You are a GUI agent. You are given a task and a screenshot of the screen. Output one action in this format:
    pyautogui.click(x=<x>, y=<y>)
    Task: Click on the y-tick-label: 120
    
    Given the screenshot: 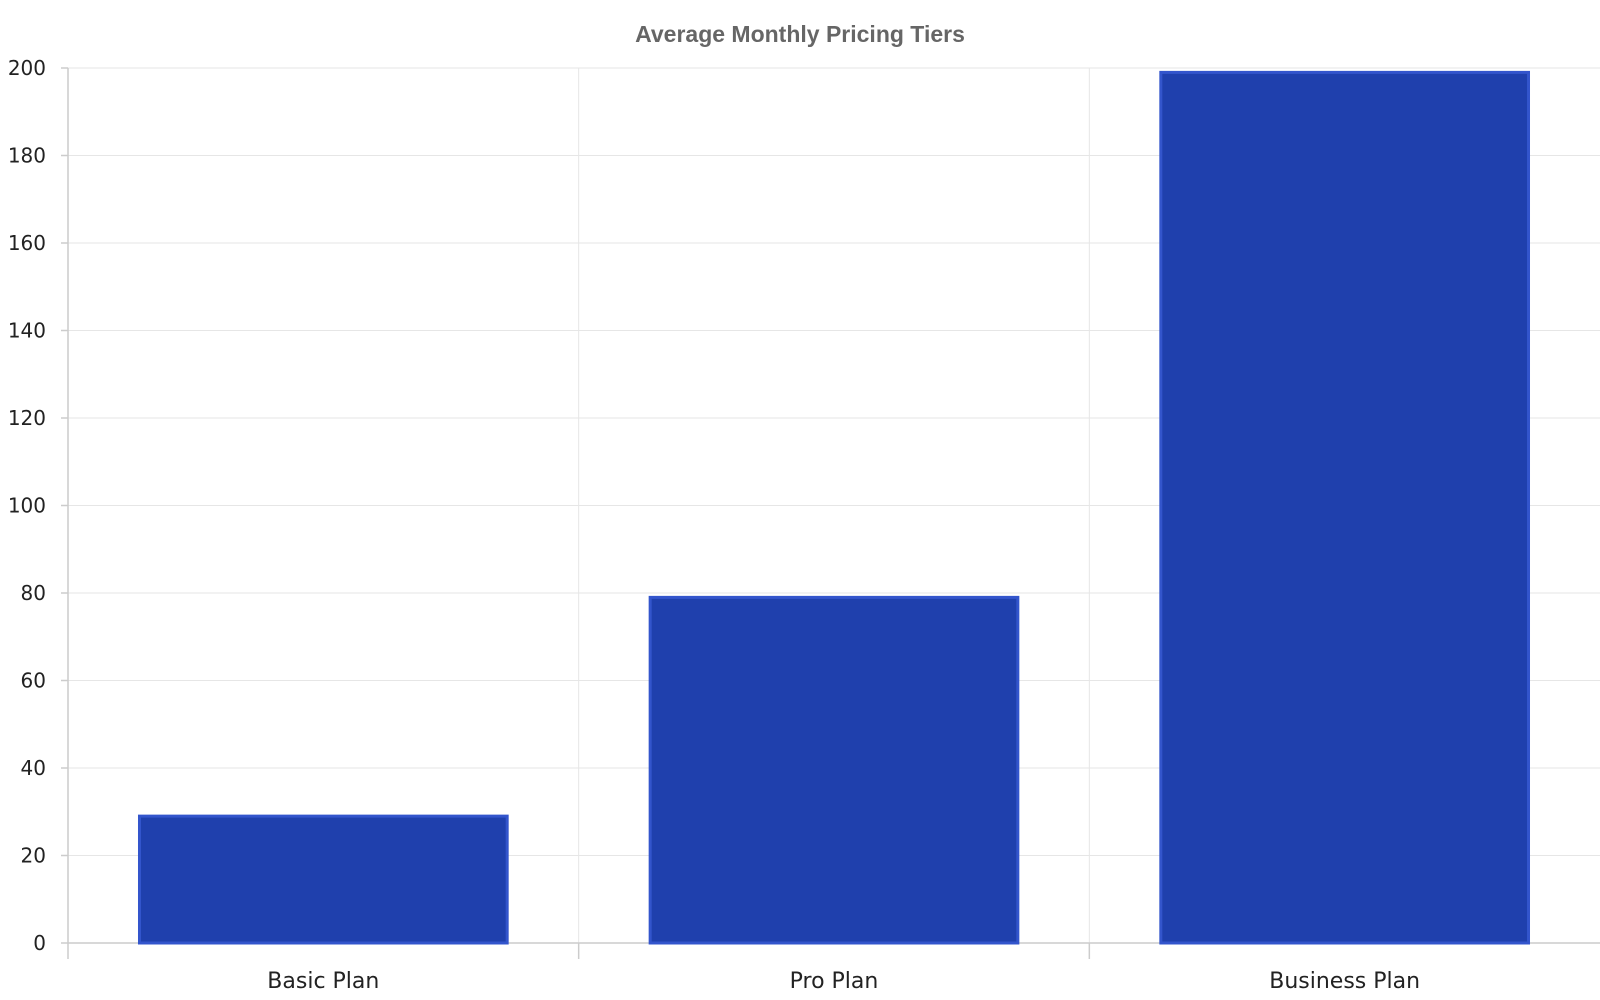 What is the action you would take?
    pyautogui.click(x=27, y=418)
    